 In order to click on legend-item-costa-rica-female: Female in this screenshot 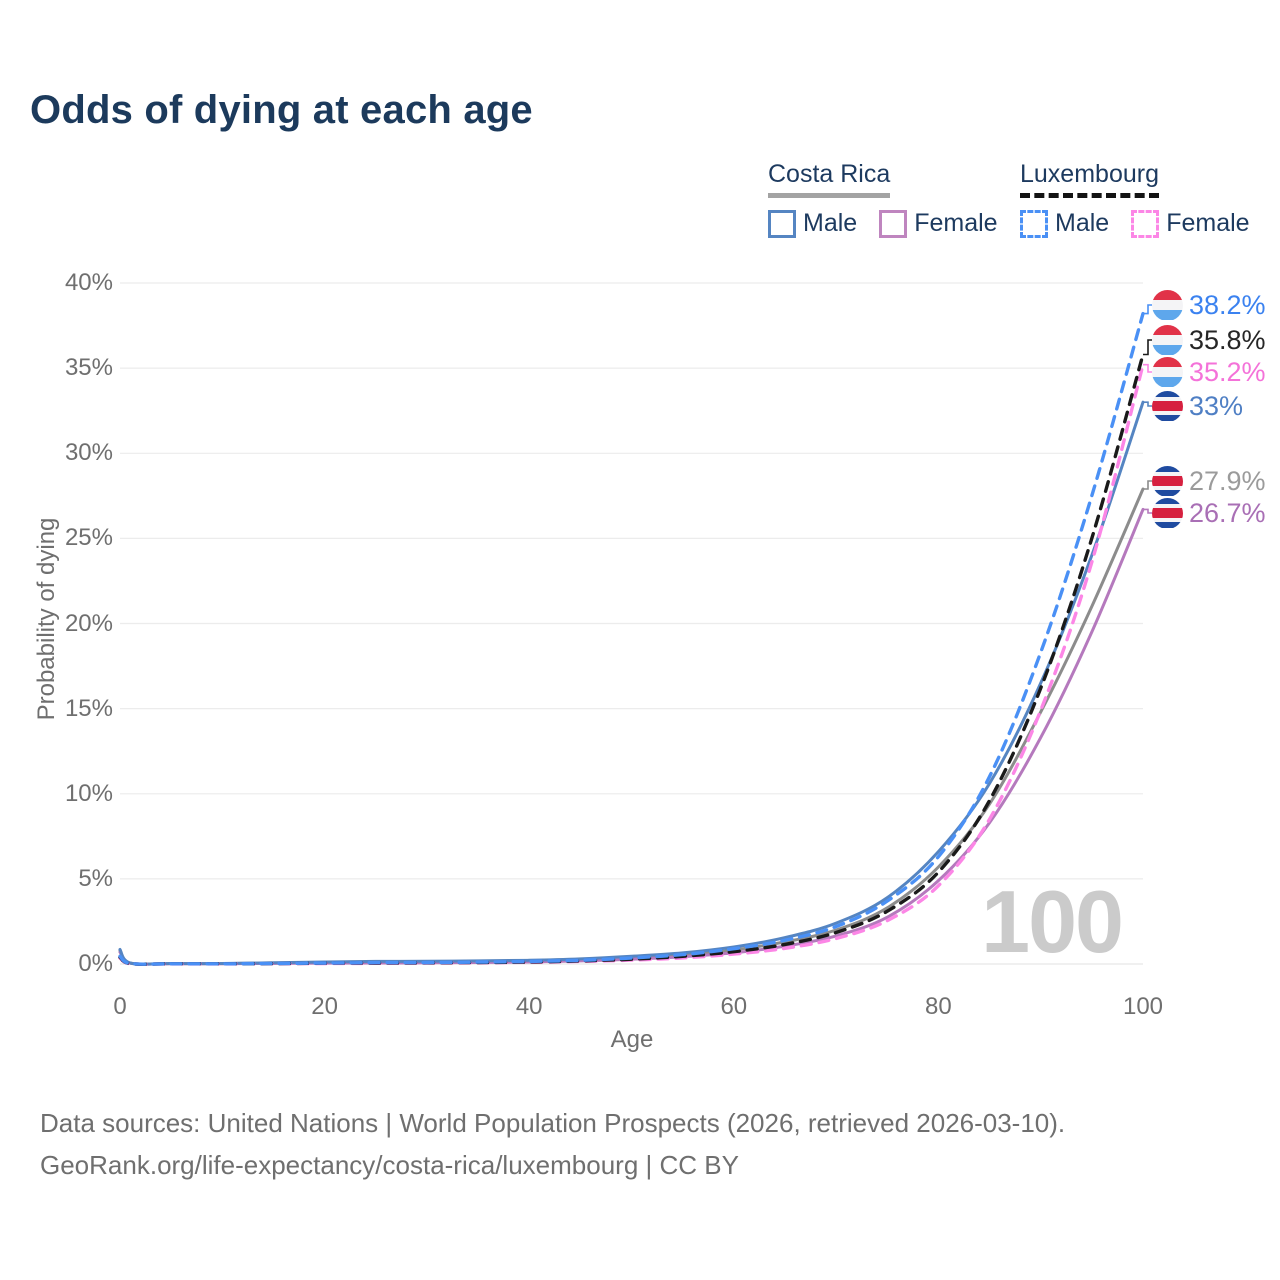, I will do `click(938, 223)`.